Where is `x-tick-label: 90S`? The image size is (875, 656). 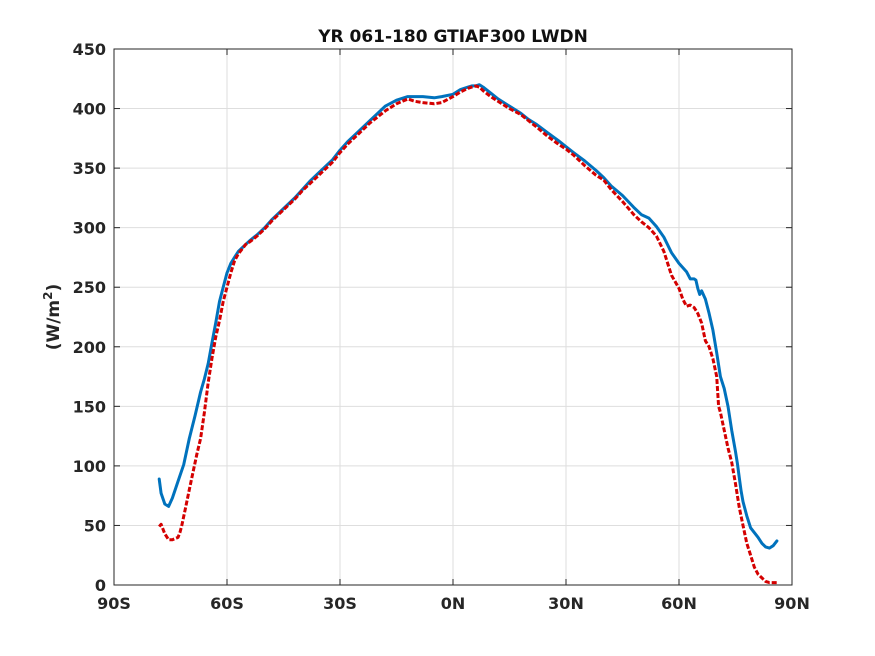 x-tick-label: 90S is located at coordinates (114, 603).